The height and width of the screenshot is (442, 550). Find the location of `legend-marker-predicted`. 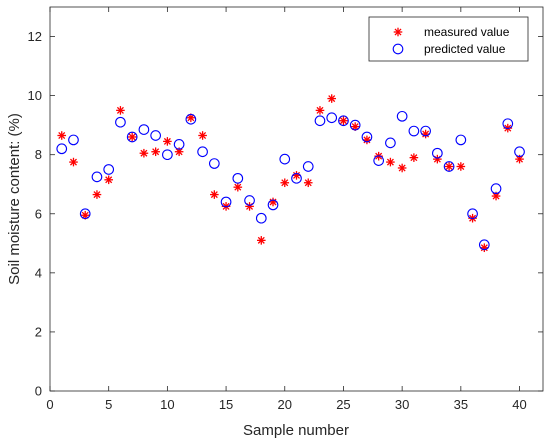

legend-marker-predicted is located at coordinates (398, 49).